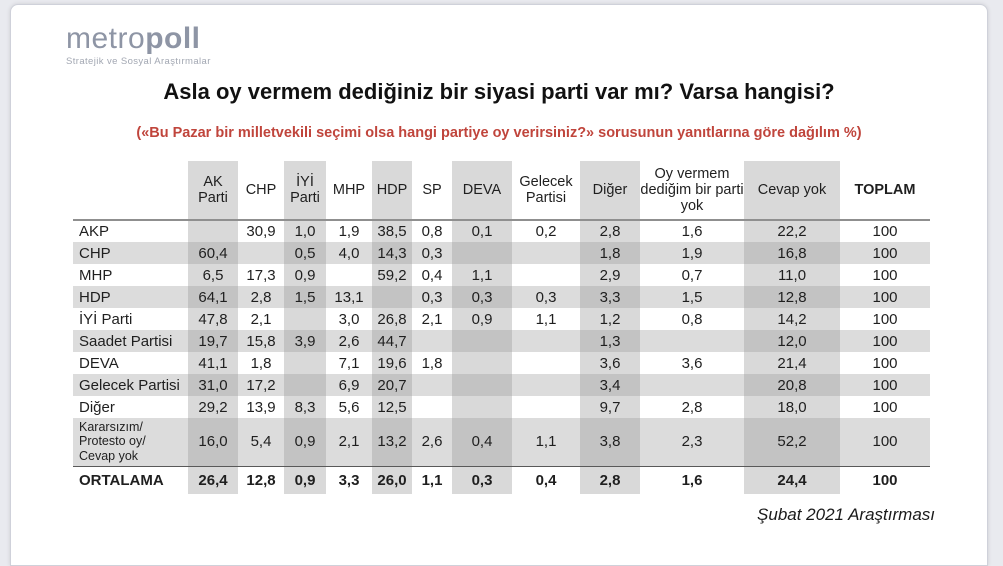 The image size is (1003, 566). What do you see at coordinates (792, 442) in the screenshot?
I see `data-cell: 52,2` at bounding box center [792, 442].